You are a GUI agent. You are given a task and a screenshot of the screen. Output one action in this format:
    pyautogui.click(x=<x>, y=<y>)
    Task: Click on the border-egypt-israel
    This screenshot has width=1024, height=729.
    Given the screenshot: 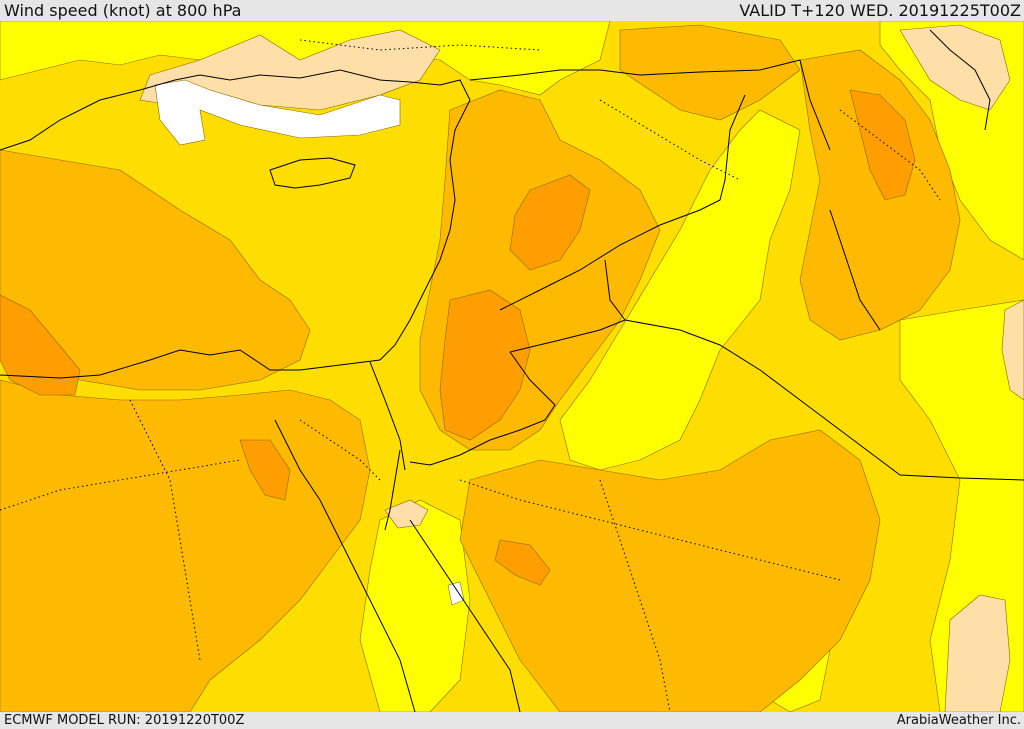 What is the action you would take?
    pyautogui.click(x=387, y=416)
    